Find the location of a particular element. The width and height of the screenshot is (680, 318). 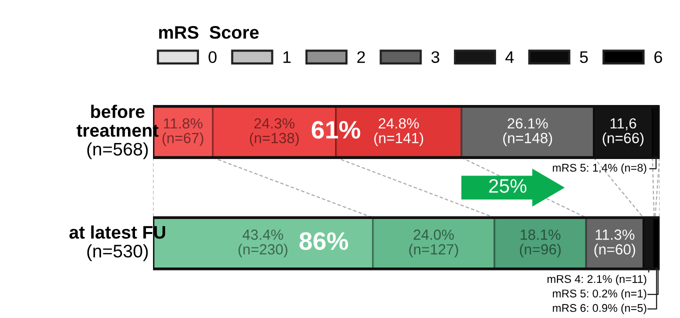

data-label: 11,6 (n=66) is located at coordinates (623, 132).